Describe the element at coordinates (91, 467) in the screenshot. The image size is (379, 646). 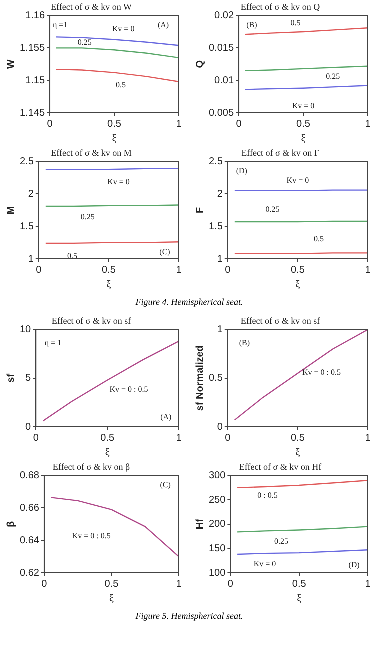
I see `chart-title: Effect of σ & kv on β` at that location.